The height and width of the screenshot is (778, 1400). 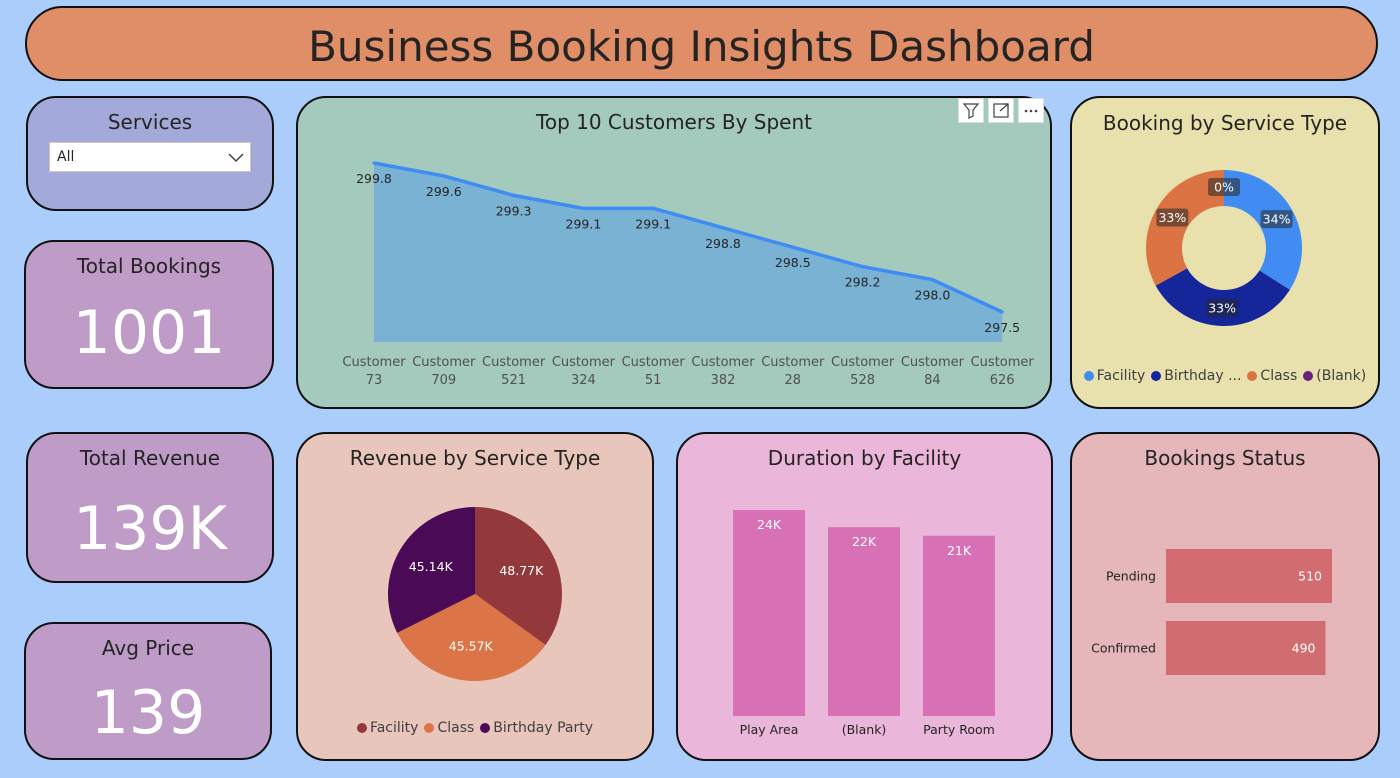 I want to click on avg-price-card: Avg Price 139, so click(x=148, y=691).